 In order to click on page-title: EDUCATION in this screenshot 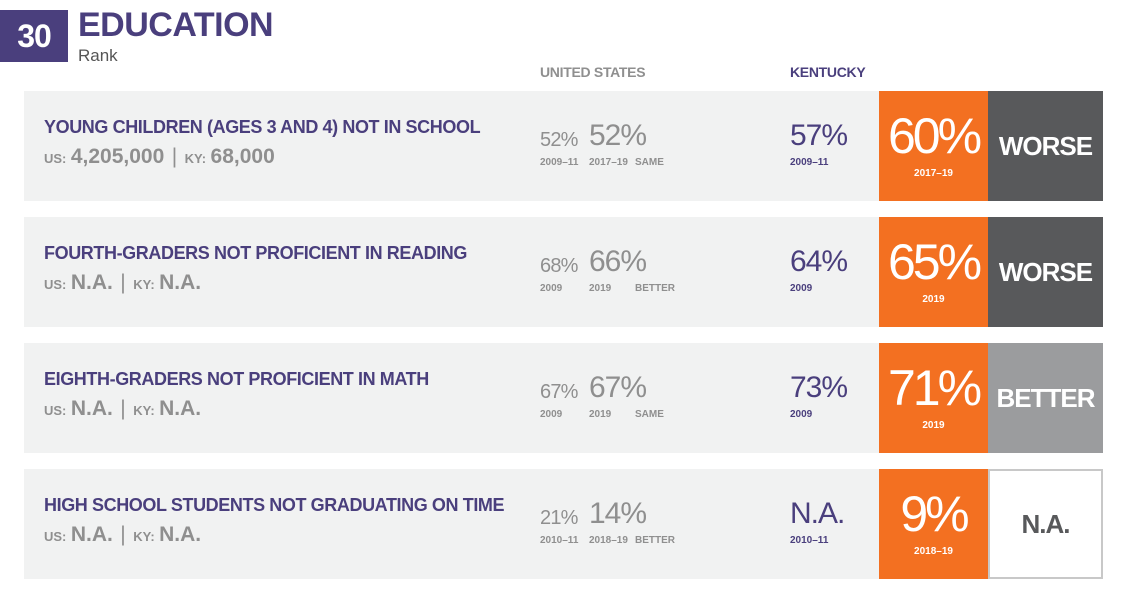, I will do `click(176, 25)`.